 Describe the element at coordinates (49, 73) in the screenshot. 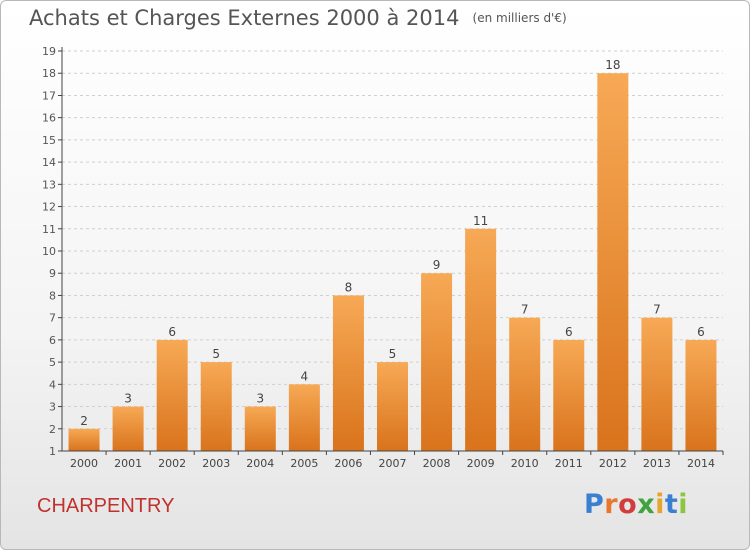

I see `y-tick-label: 18` at that location.